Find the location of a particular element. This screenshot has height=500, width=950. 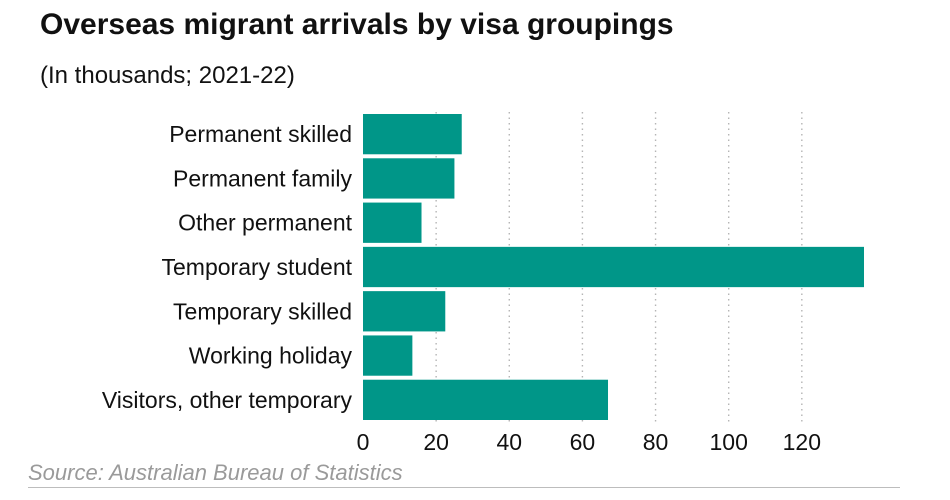

x-tick-label: 20 is located at coordinates (436, 442).